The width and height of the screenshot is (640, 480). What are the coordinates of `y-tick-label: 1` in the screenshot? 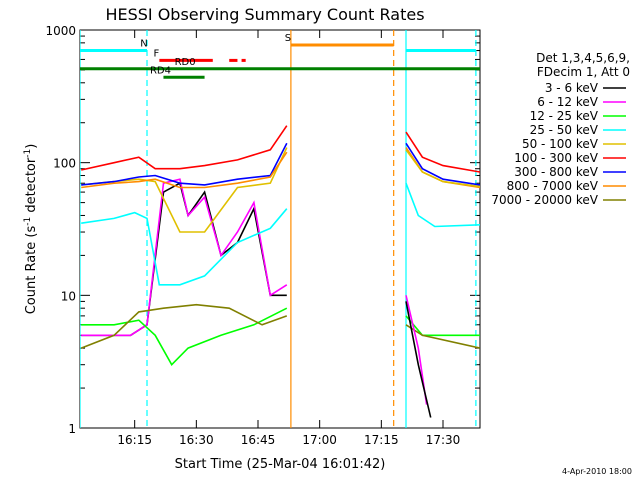 It's located at (72, 429).